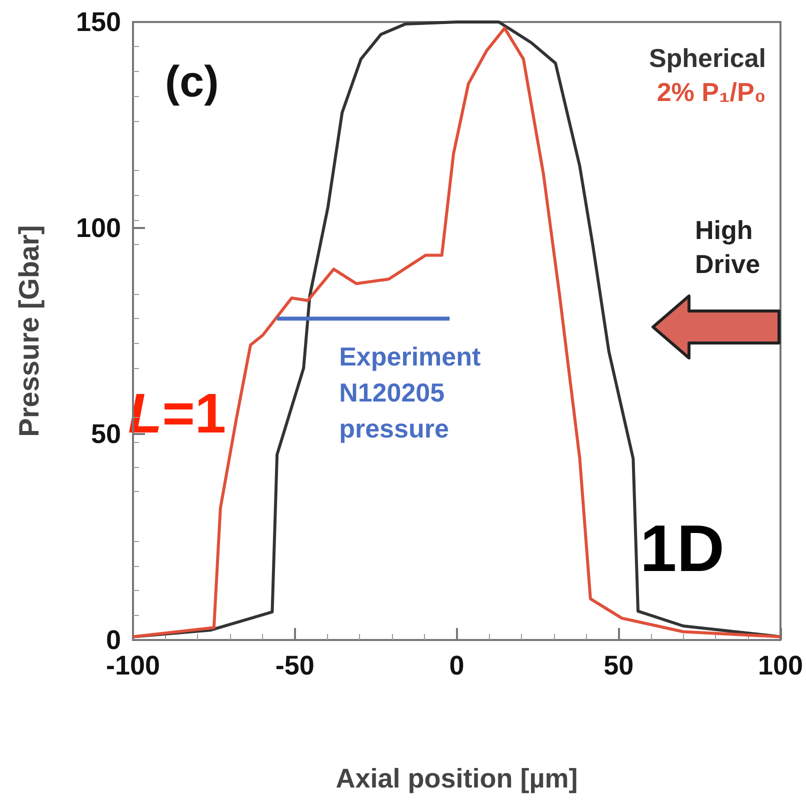 This screenshot has height=807, width=806. Describe the element at coordinates (711, 92) in the screenshot. I see `text: 2% P₁/P₀` at that location.